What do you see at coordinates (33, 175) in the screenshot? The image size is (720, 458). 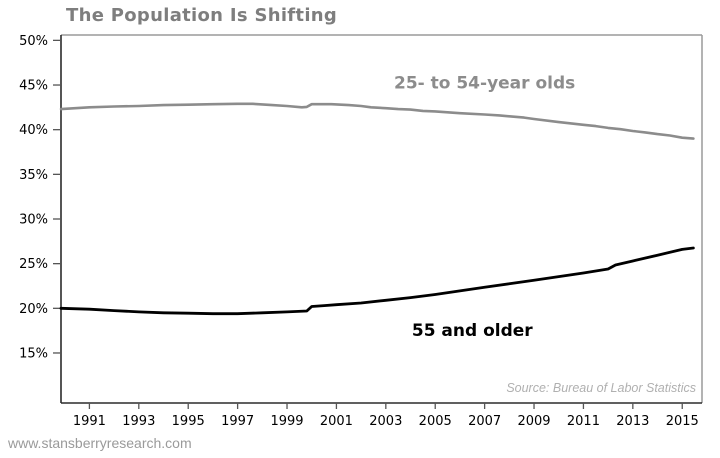 I see `y-tick-label: 35%` at bounding box center [33, 175].